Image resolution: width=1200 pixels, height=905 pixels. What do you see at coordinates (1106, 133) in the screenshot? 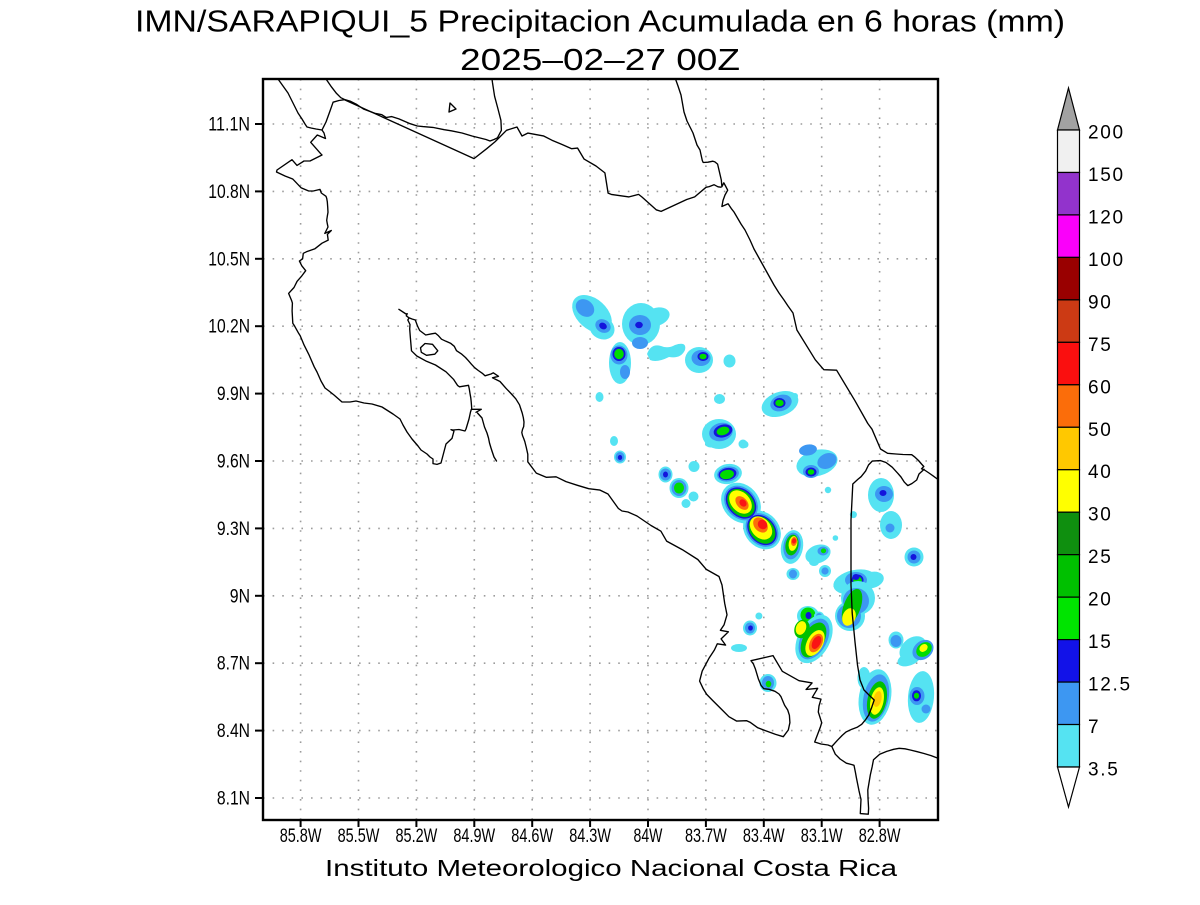
I see `svg-text: 200` at bounding box center [1106, 133].